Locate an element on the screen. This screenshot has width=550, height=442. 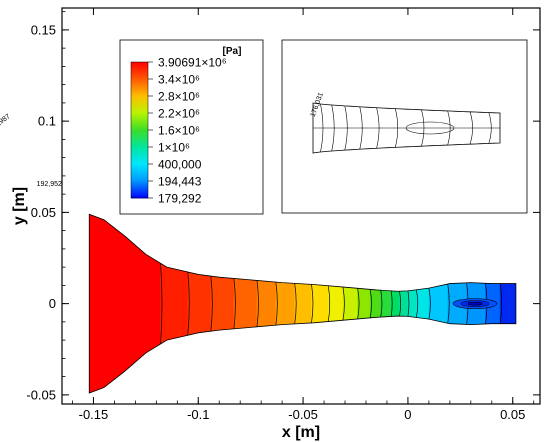
y-tick-label: 0 is located at coordinates (52, 303).